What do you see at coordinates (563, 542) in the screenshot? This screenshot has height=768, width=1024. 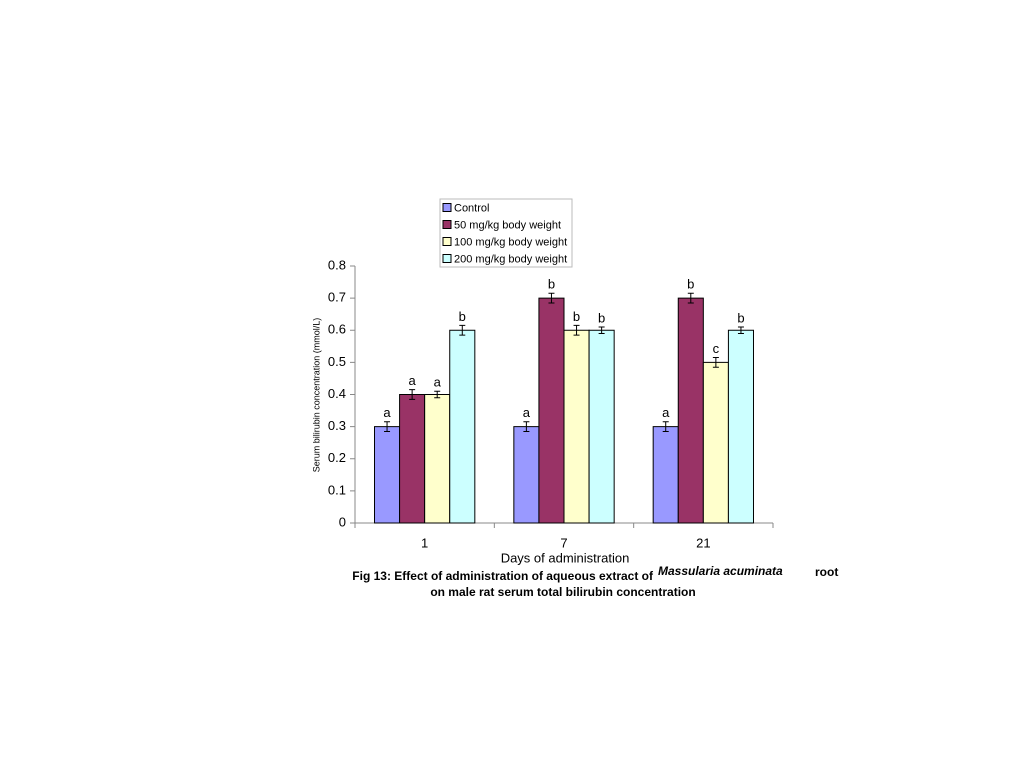 I see `x-tick-label: 7` at bounding box center [563, 542].